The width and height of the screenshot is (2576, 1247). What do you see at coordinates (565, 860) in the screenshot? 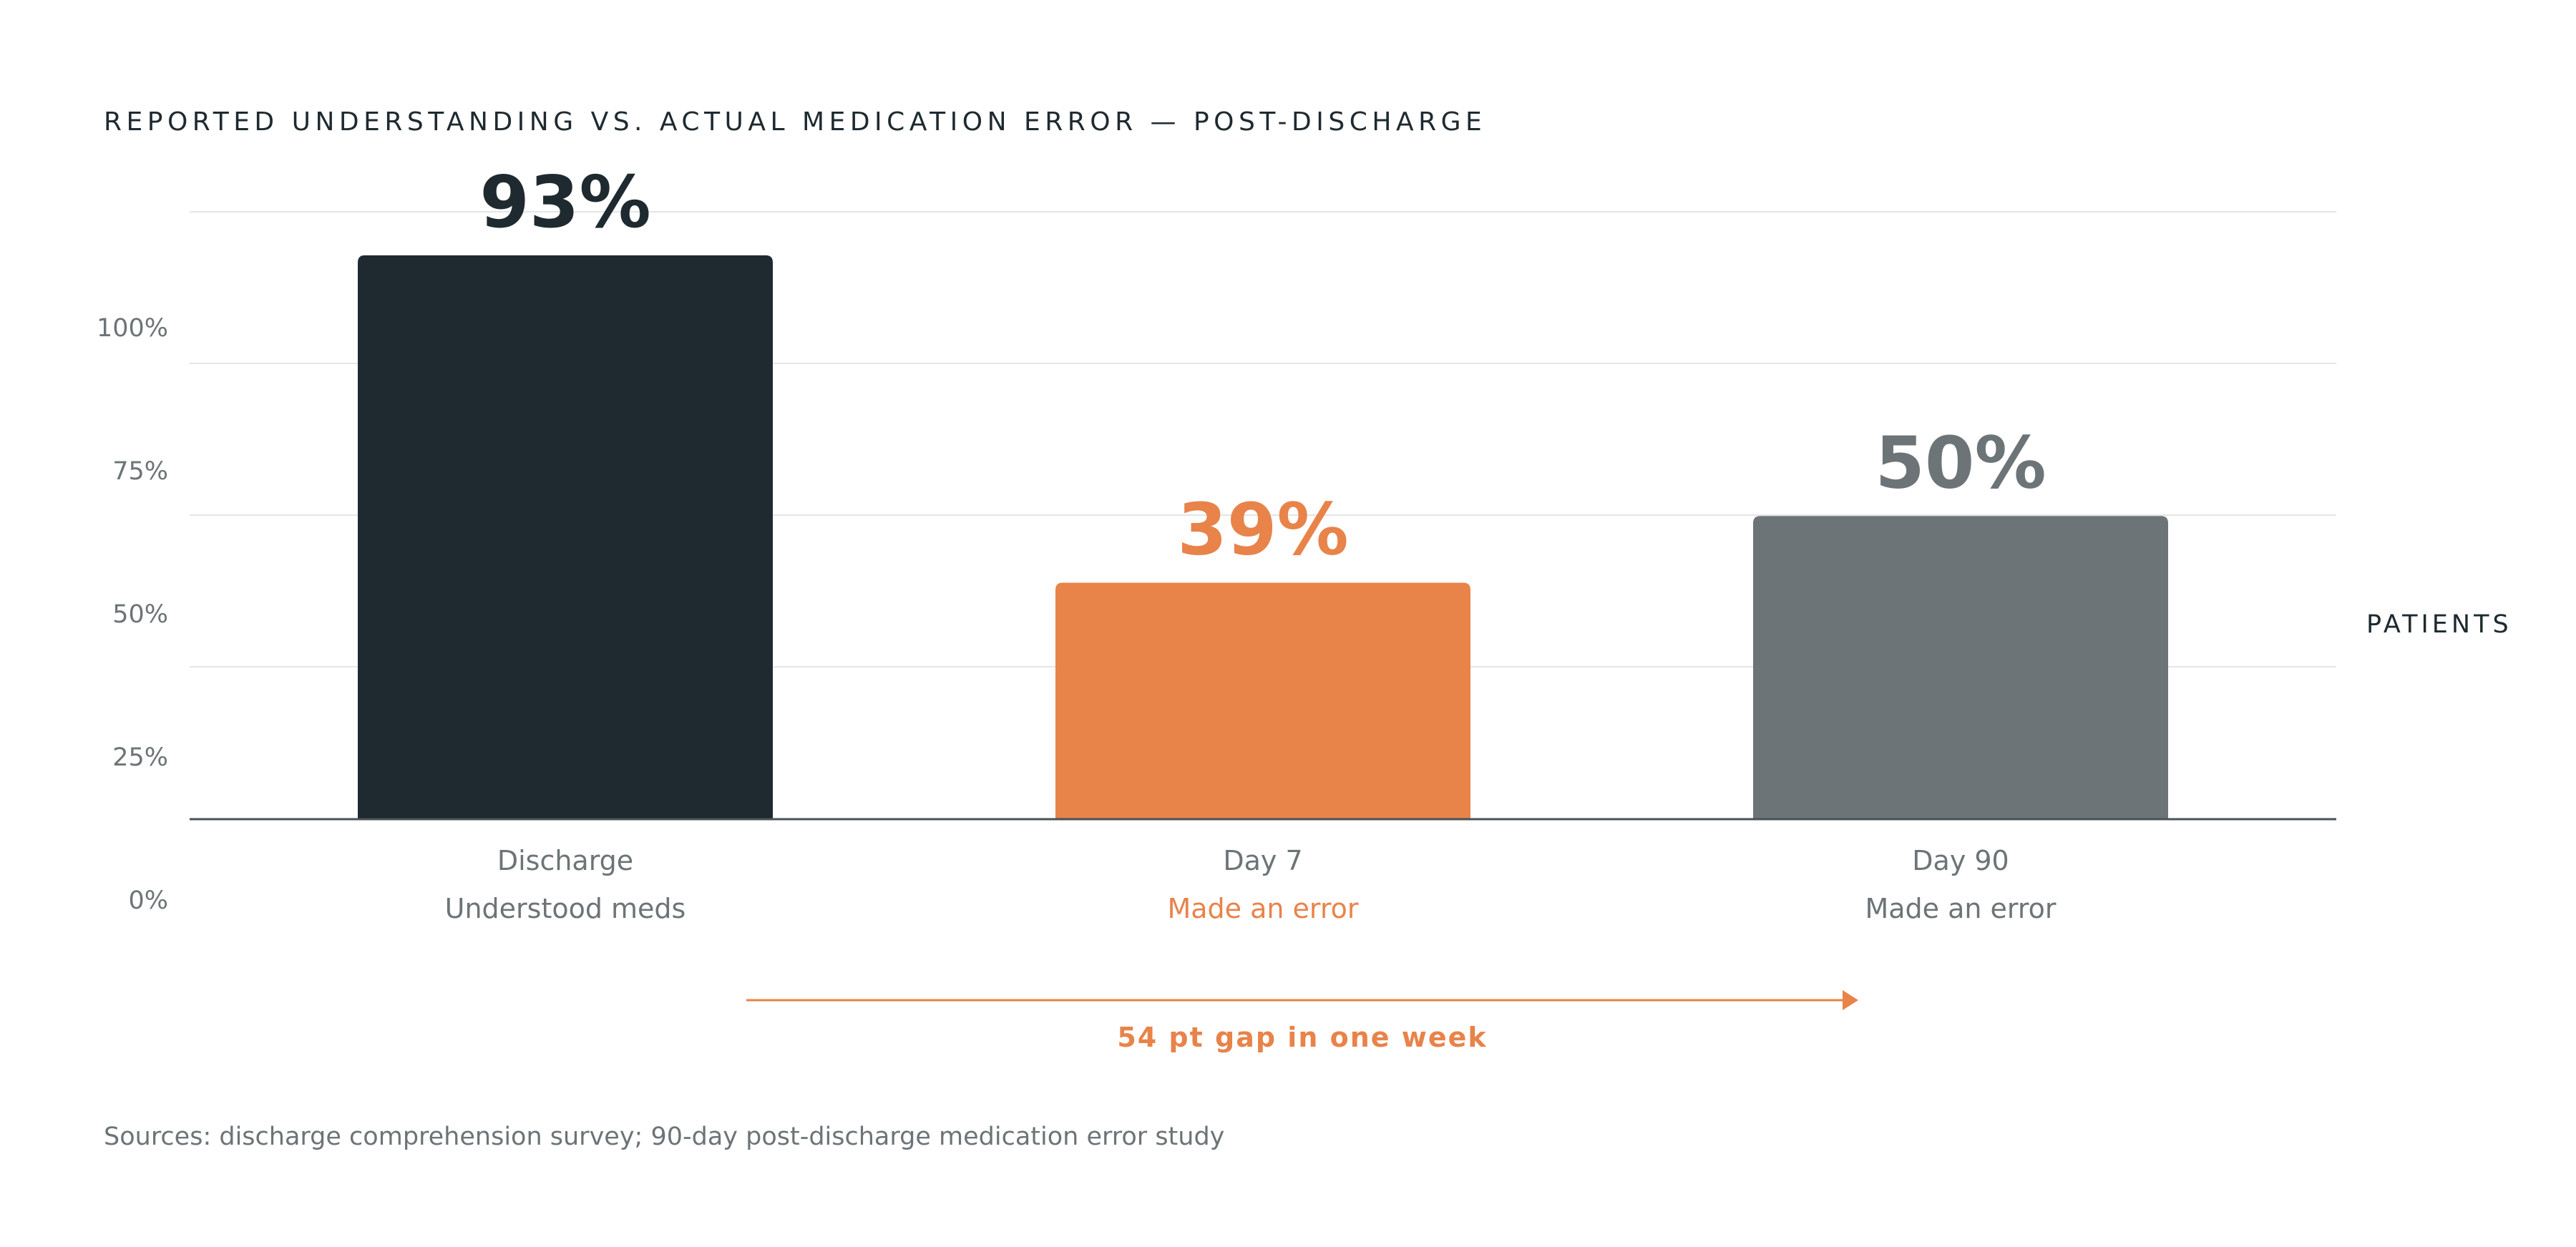
I see `category-label: Discharge` at bounding box center [565, 860].